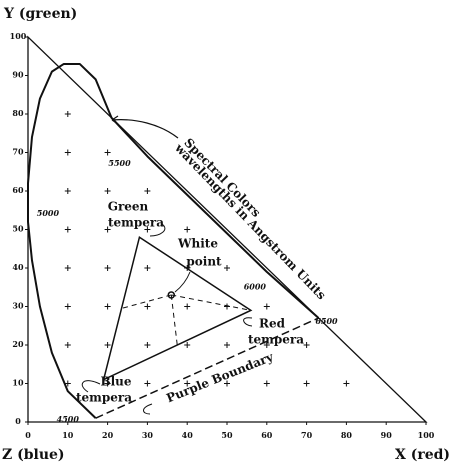  What do you see at coordinates (18, 306) in the screenshot?
I see `y-tick-label: 30` at bounding box center [18, 306].